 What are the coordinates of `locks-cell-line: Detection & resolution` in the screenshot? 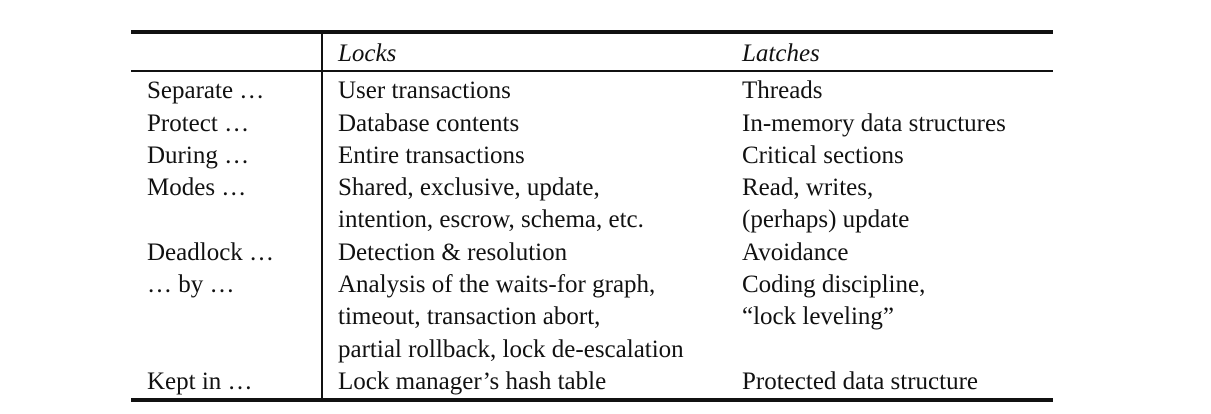 It's located at (453, 252).